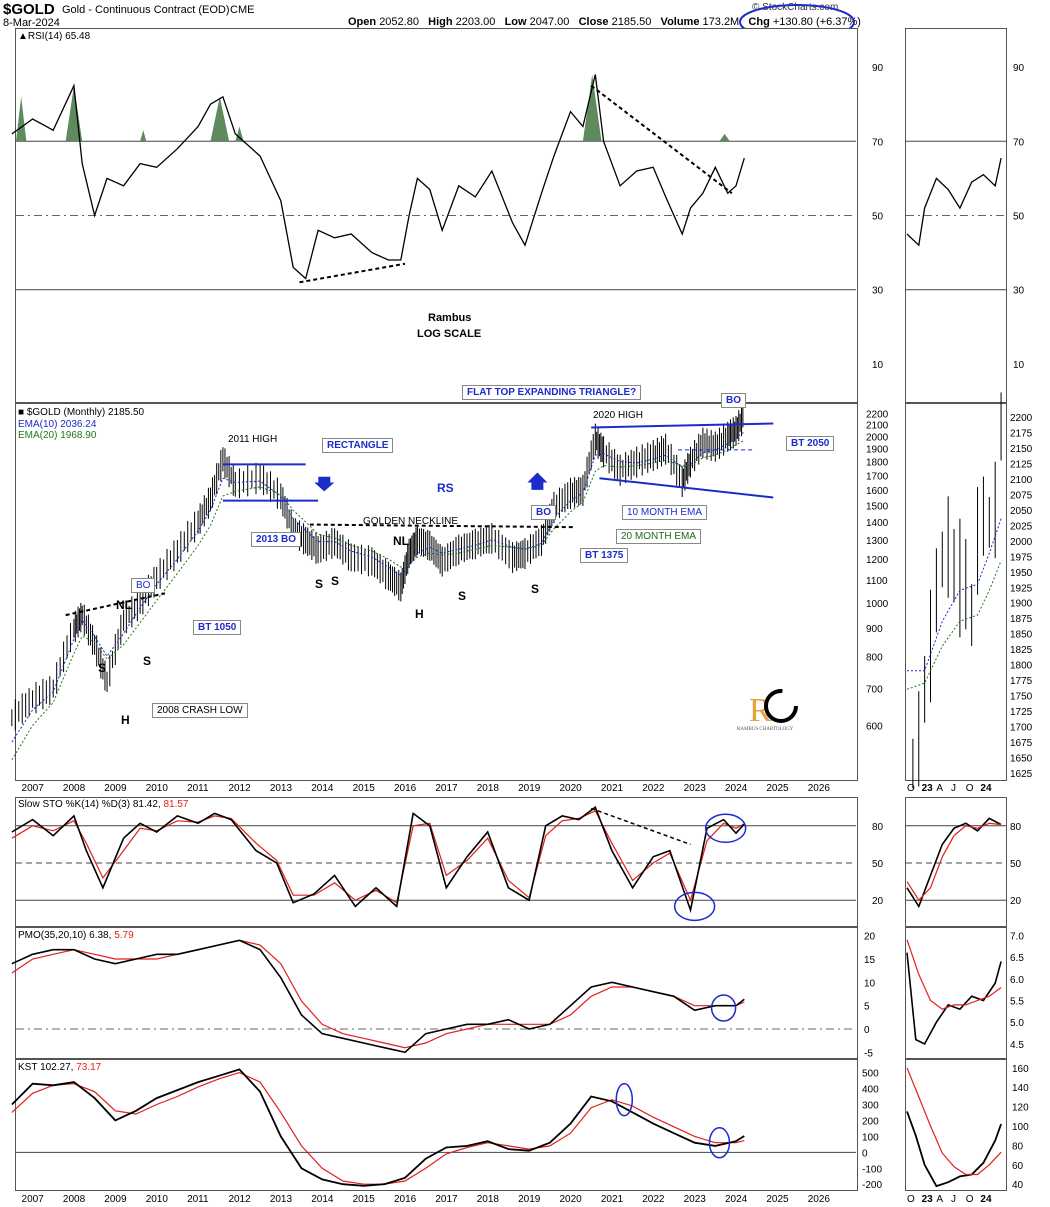 This screenshot has width=1050, height=1207. Describe the element at coordinates (986, 788) in the screenshot. I see `right-x-tick: 24` at that location.